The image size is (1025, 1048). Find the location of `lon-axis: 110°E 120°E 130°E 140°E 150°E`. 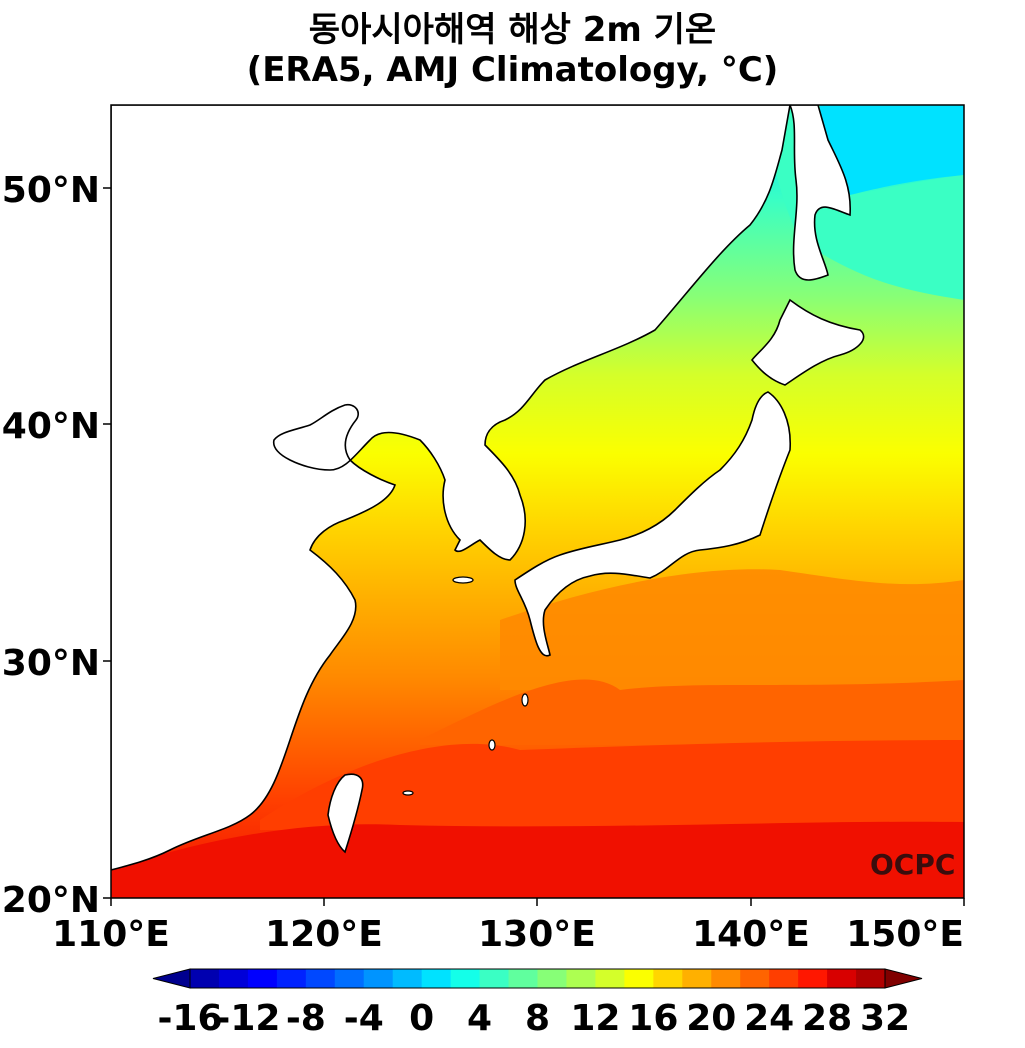

lon-axis: 110°E 120°E 130°E 140°E 150°E is located at coordinates (508, 926).